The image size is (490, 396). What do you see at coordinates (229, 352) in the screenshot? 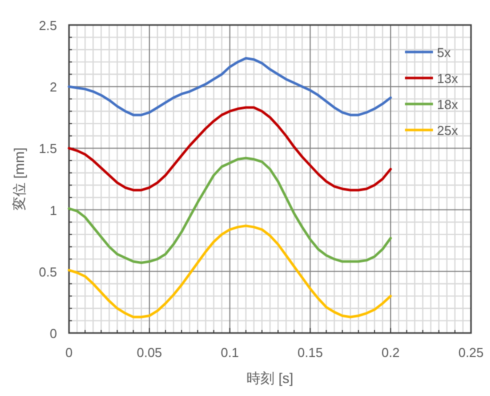
I see `x-tick-label: 0.1` at bounding box center [229, 352].